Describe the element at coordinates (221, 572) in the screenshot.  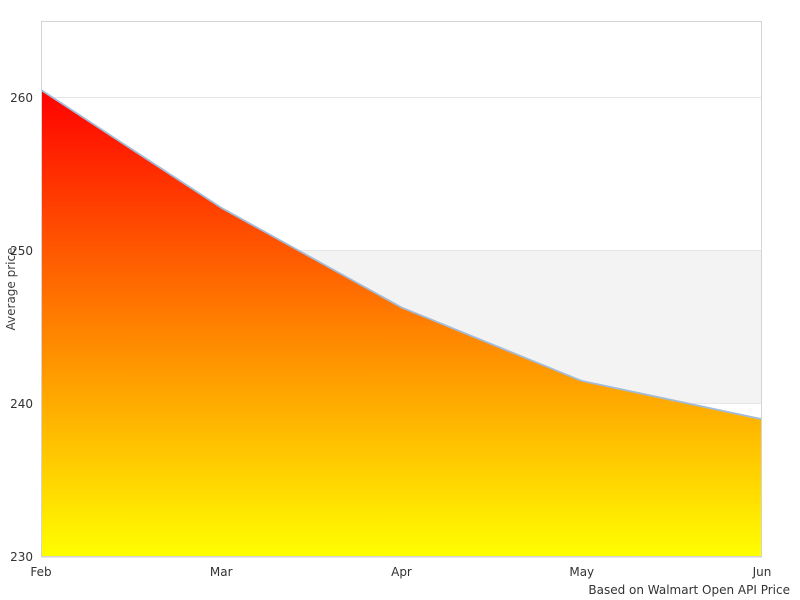
I see `x-tick-label-mar: Mar` at that location.